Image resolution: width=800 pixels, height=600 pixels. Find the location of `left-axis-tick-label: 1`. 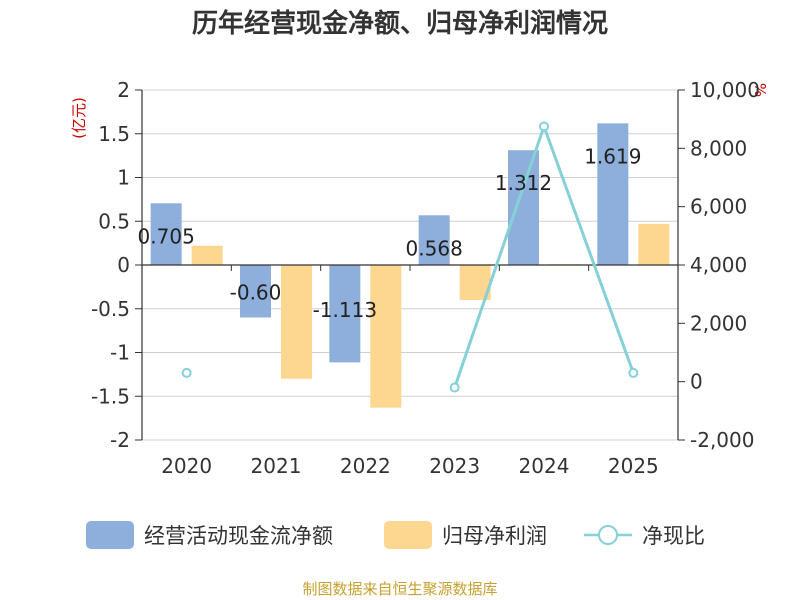

left-axis-tick-label: 1 is located at coordinates (123, 178).